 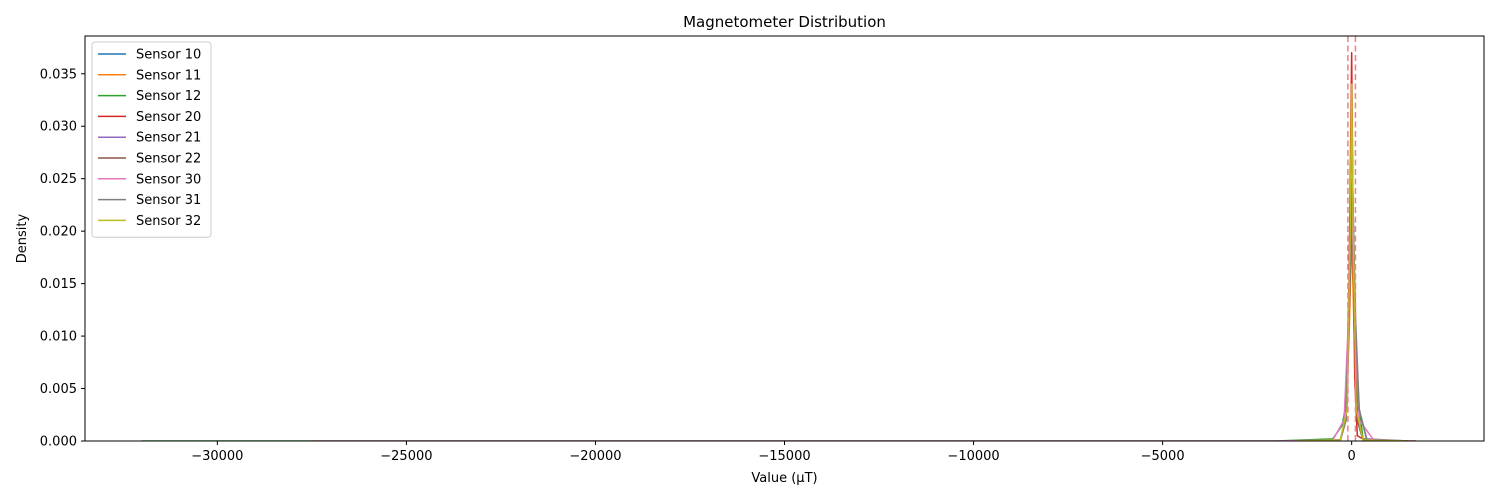 I want to click on legend-entry: Sensor 31, so click(x=168, y=200).